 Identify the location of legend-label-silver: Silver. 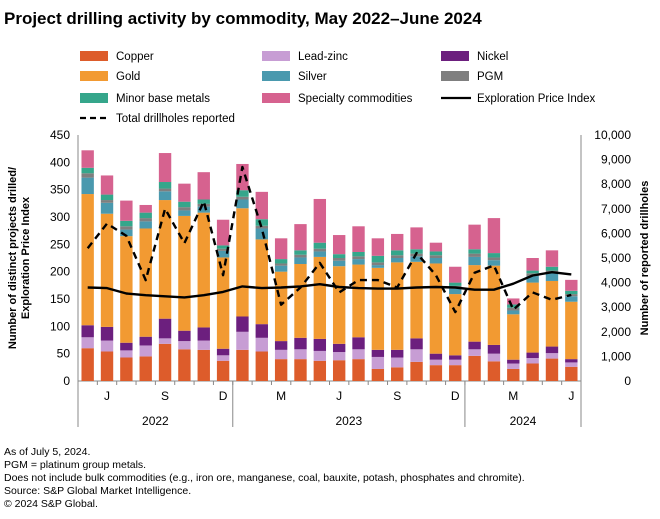
(312, 77).